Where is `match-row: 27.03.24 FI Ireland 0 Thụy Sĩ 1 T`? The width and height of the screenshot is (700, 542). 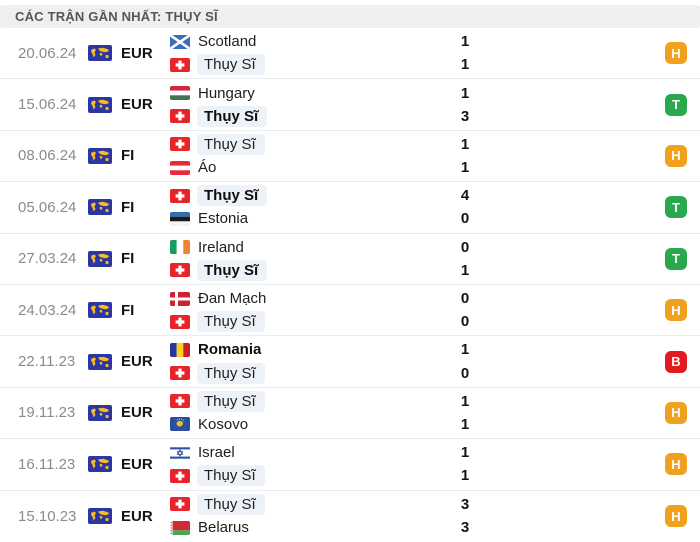
match-row: 27.03.24 FI Ireland 0 Thụy Sĩ 1 T is located at coordinates (350, 259).